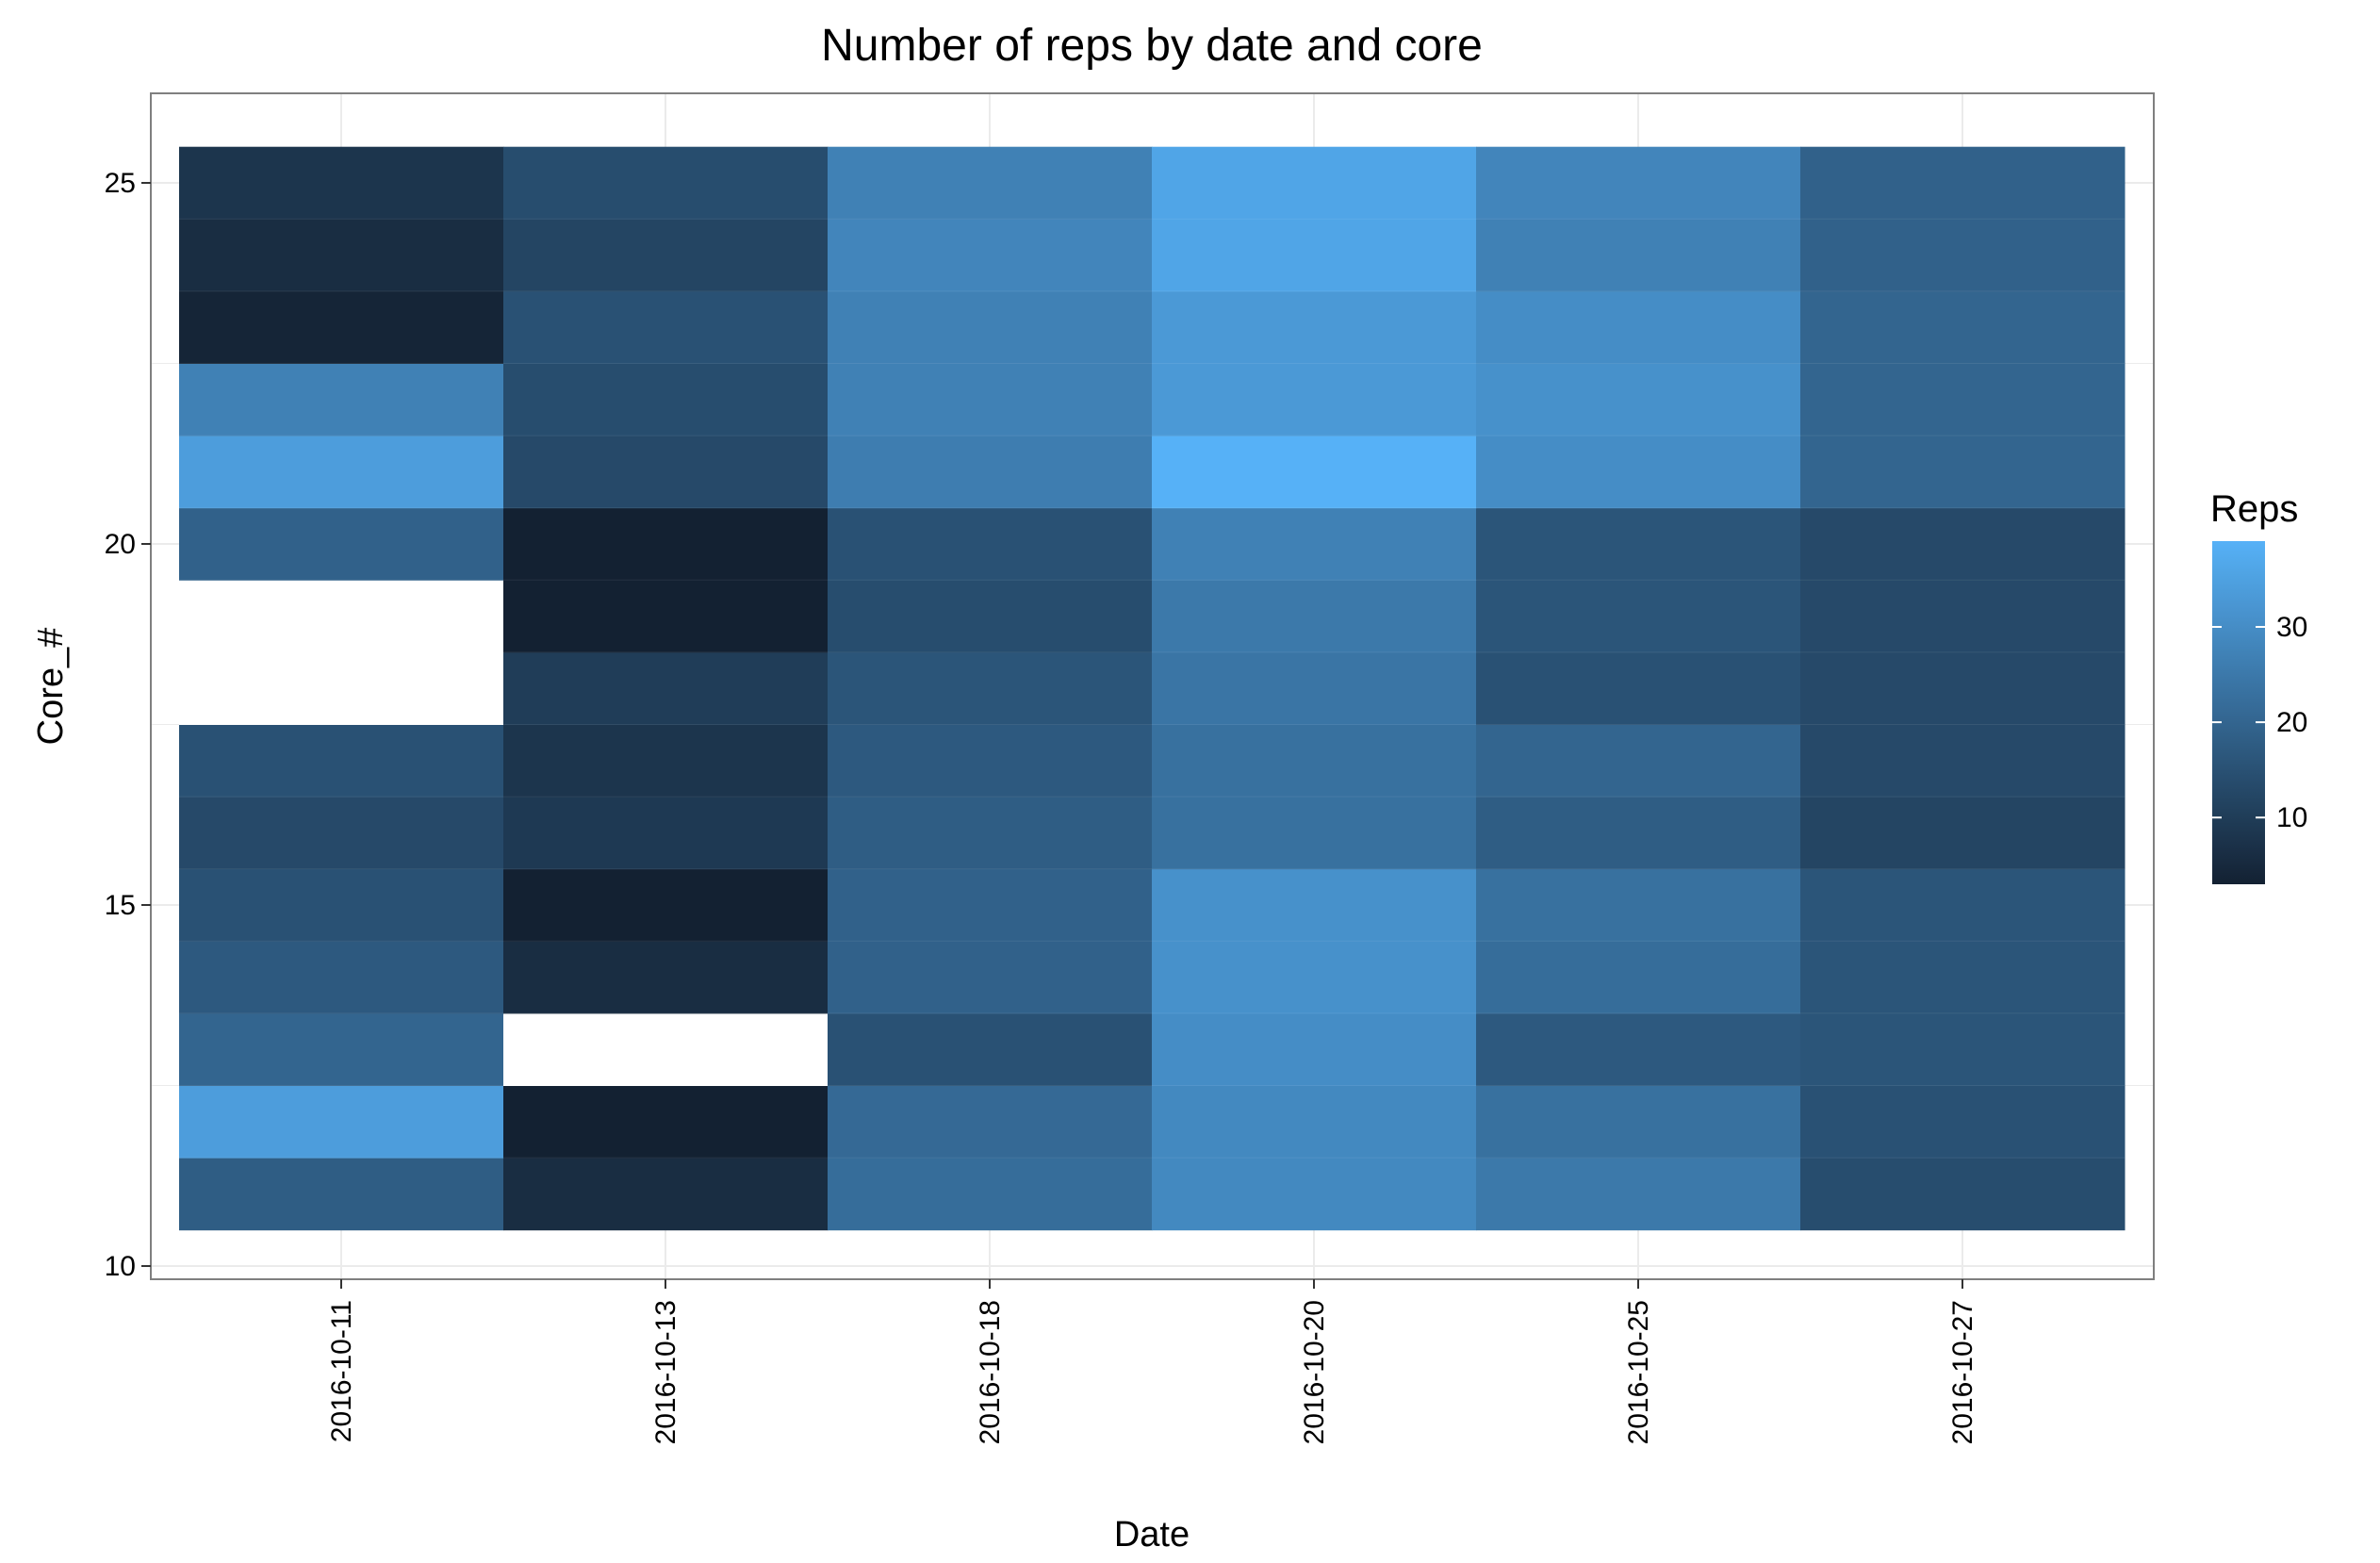 The width and height of the screenshot is (2380, 1563). What do you see at coordinates (120, 183) in the screenshot?
I see `y-tick-label: 25` at bounding box center [120, 183].